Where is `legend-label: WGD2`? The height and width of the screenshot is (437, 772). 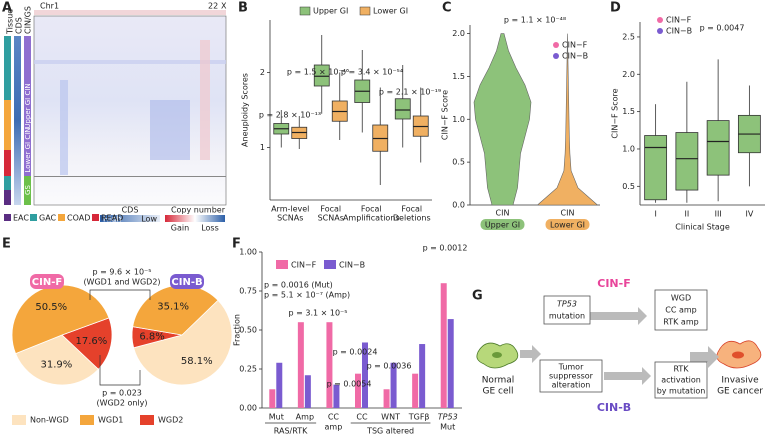 legend-label: WGD2 is located at coordinates (170, 420).